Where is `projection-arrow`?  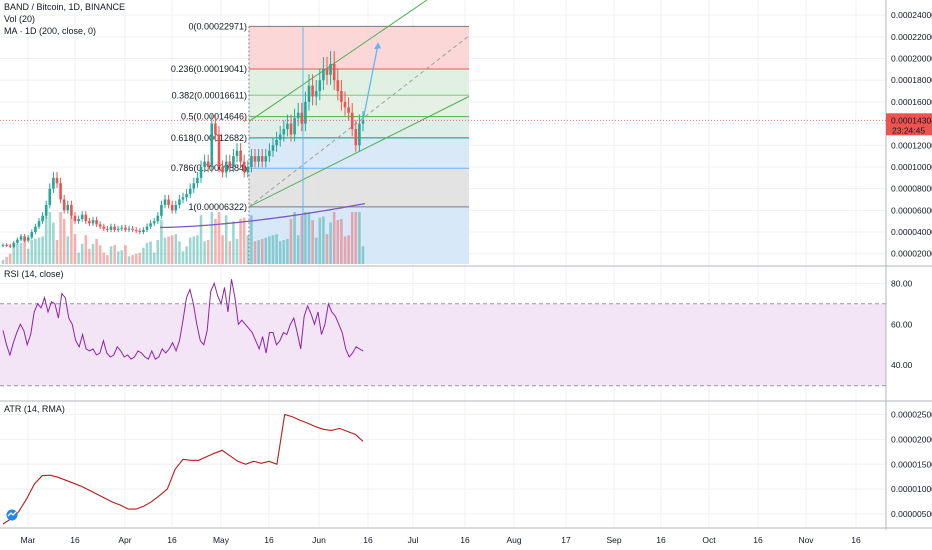 projection-arrow is located at coordinates (371, 81).